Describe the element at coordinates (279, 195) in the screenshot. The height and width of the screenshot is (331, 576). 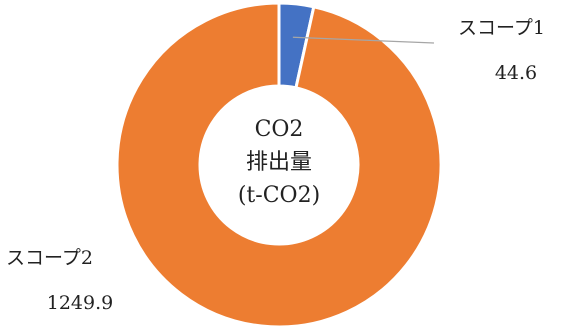
I see `center-label-line-3: (t-CO2)` at that location.